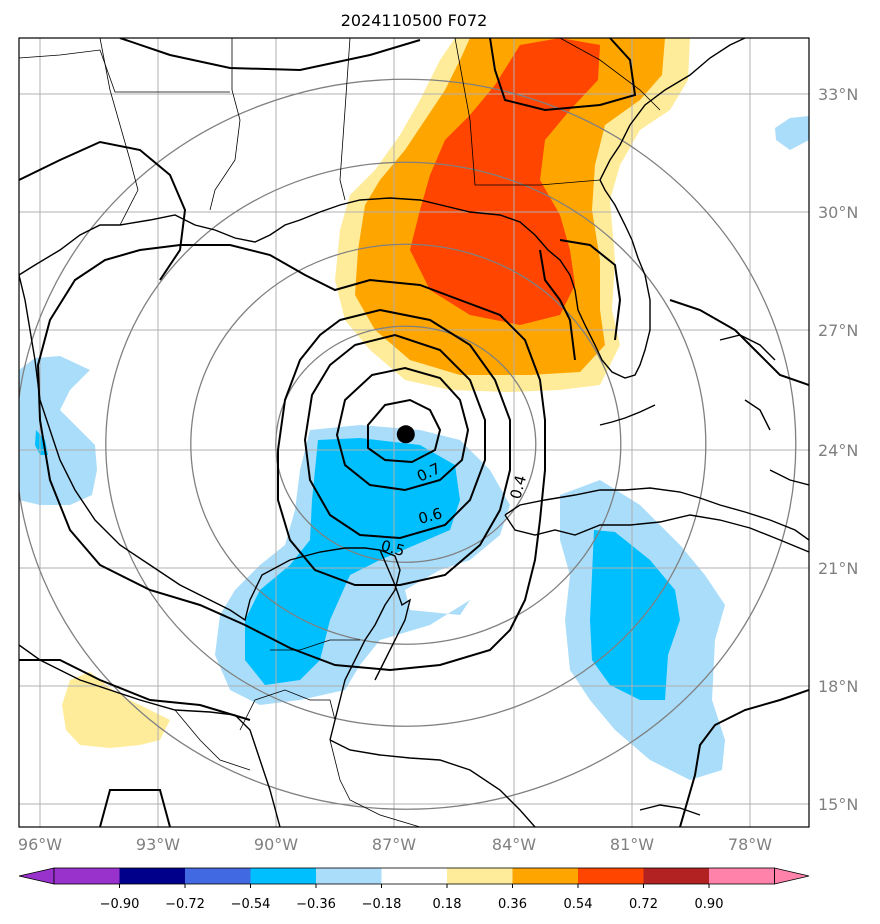 This screenshot has height=924, width=880. What do you see at coordinates (792, 133) in the screenshot?
I see `negative-shading-light-atlantic` at bounding box center [792, 133].